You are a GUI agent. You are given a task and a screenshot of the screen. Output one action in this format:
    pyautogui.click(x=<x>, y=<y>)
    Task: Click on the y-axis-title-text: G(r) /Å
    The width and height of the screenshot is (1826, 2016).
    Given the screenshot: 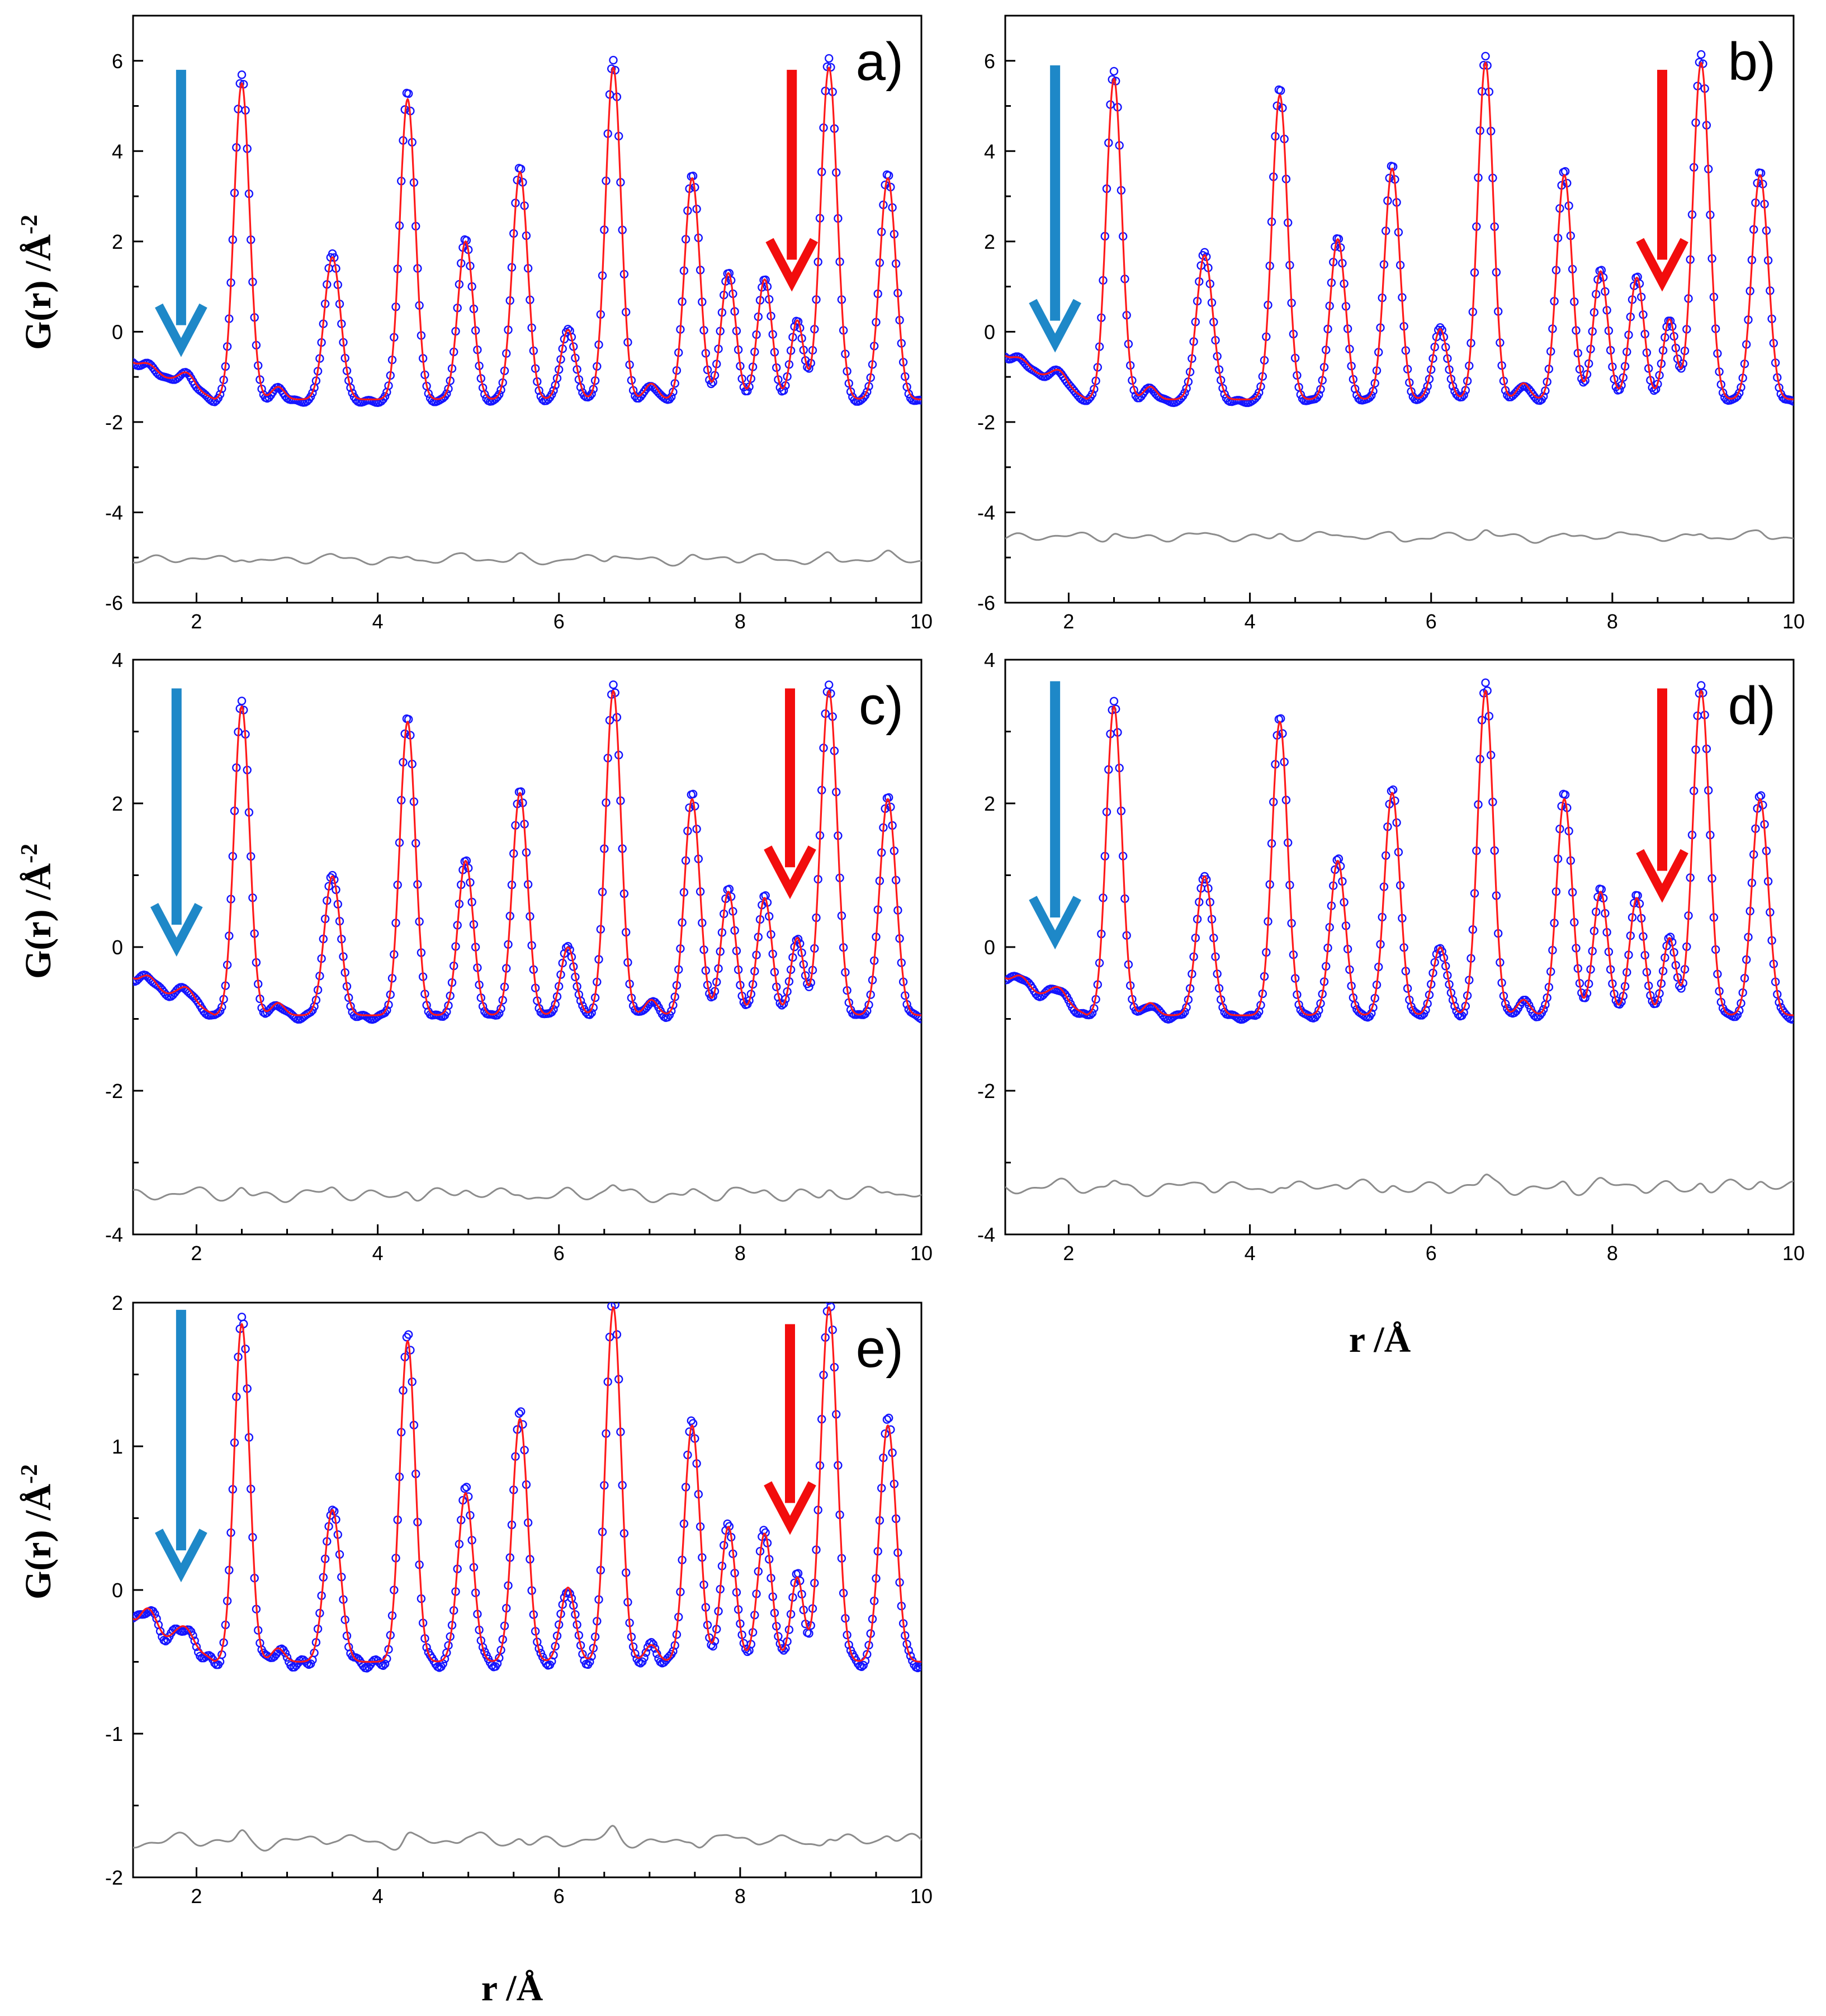 What is the action you would take?
    pyautogui.click(x=38, y=292)
    